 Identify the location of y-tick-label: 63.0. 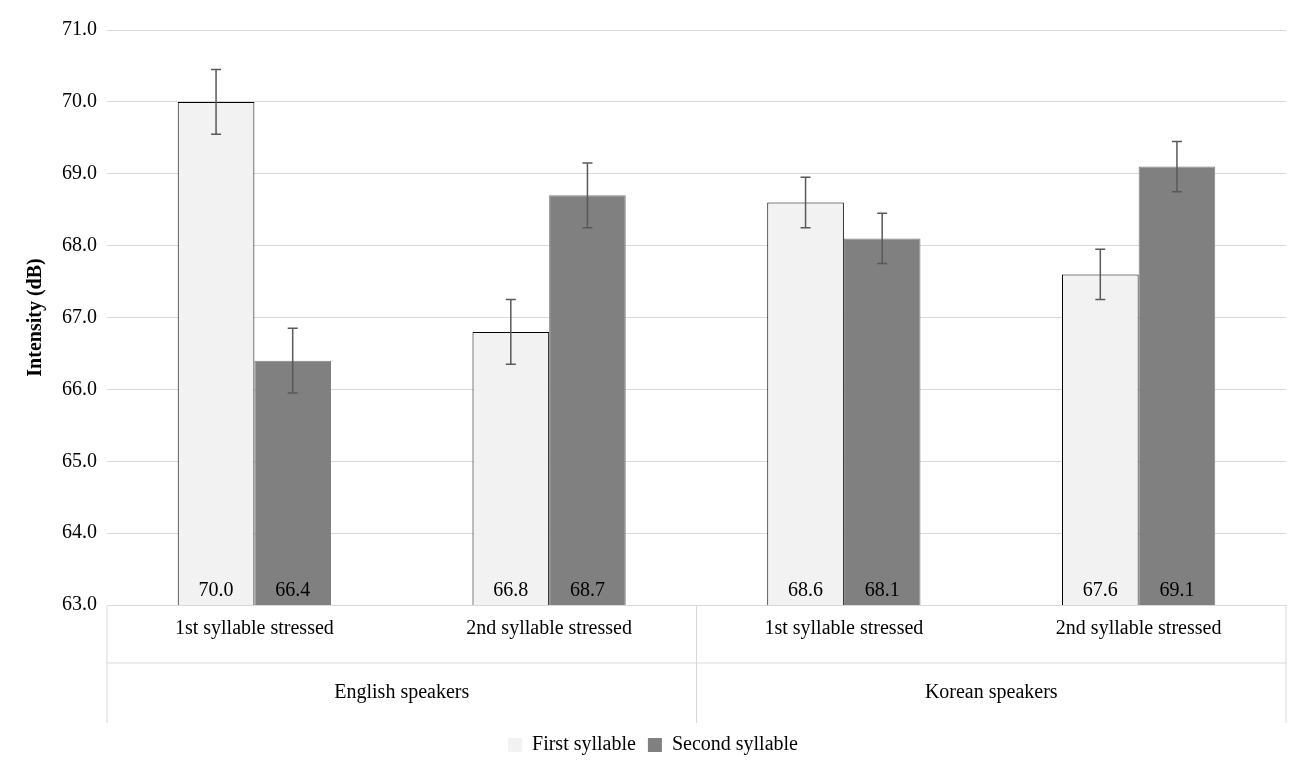
(79, 603).